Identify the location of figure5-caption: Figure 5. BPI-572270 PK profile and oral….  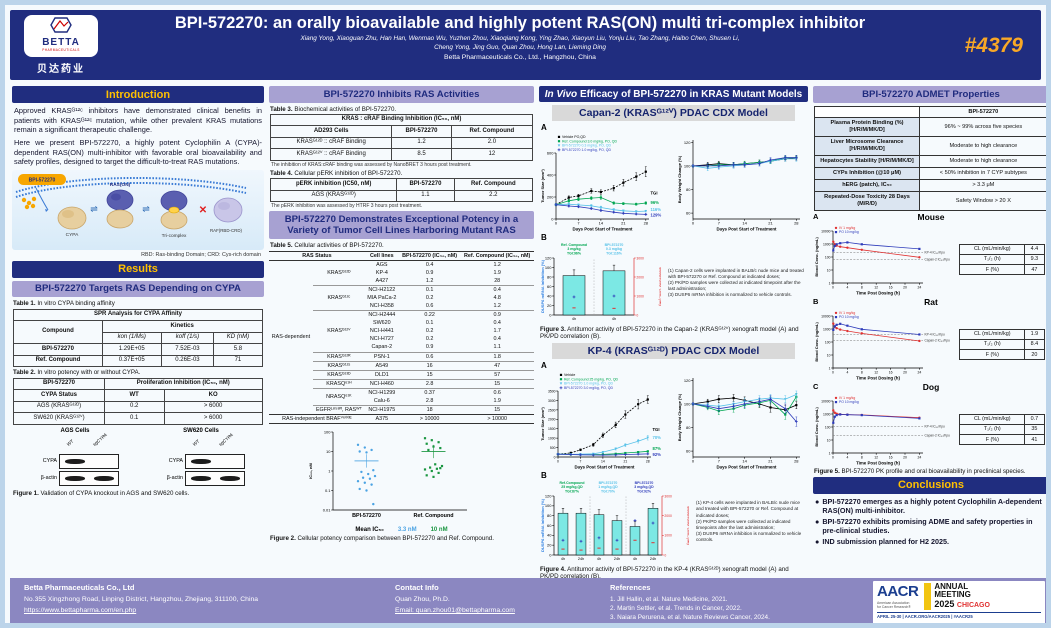
(920, 472).